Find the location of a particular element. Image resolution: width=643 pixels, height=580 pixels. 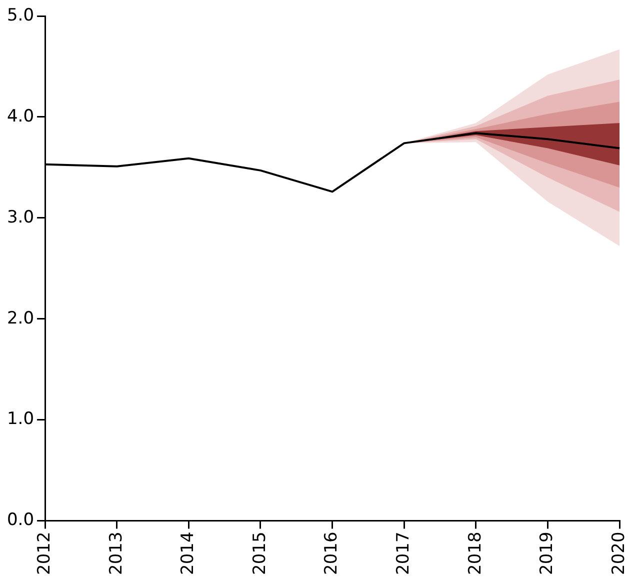

x-tick-label: 2016 is located at coordinates (332, 553).